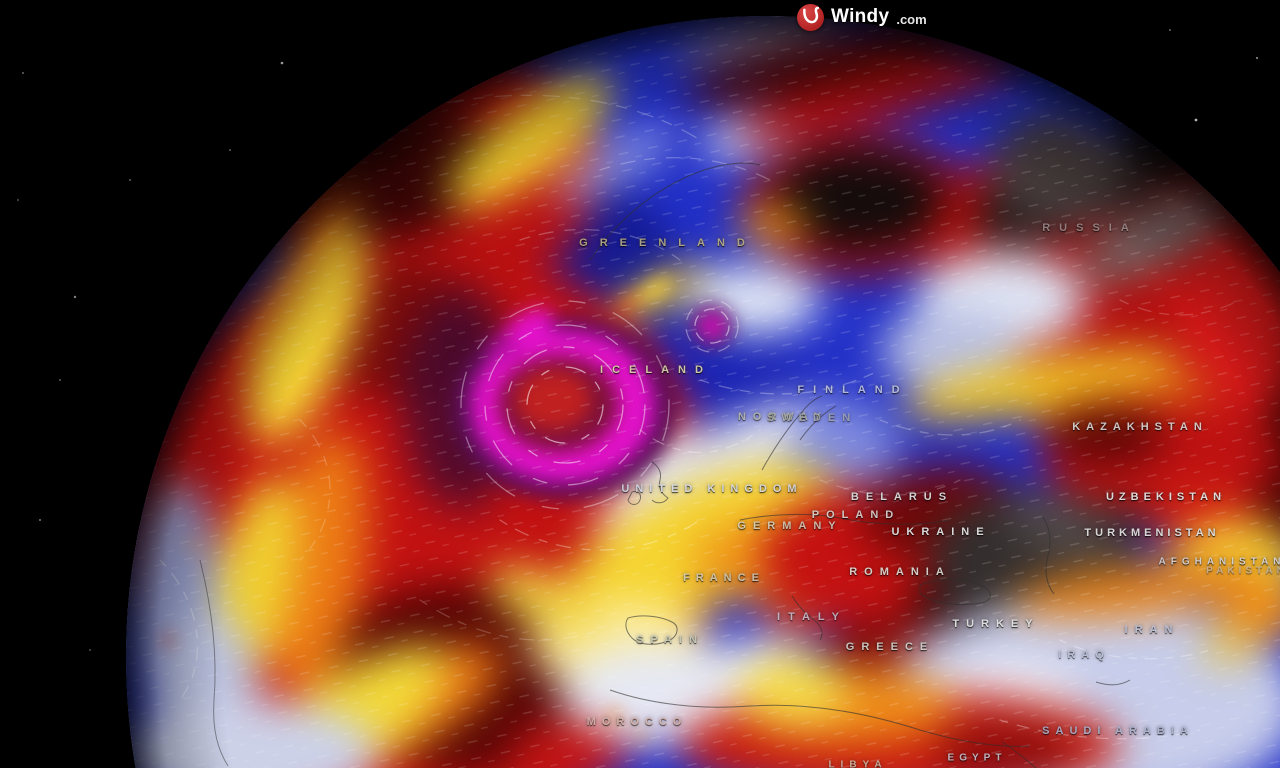  I want to click on windy-swirl-icon, so click(810, 17).